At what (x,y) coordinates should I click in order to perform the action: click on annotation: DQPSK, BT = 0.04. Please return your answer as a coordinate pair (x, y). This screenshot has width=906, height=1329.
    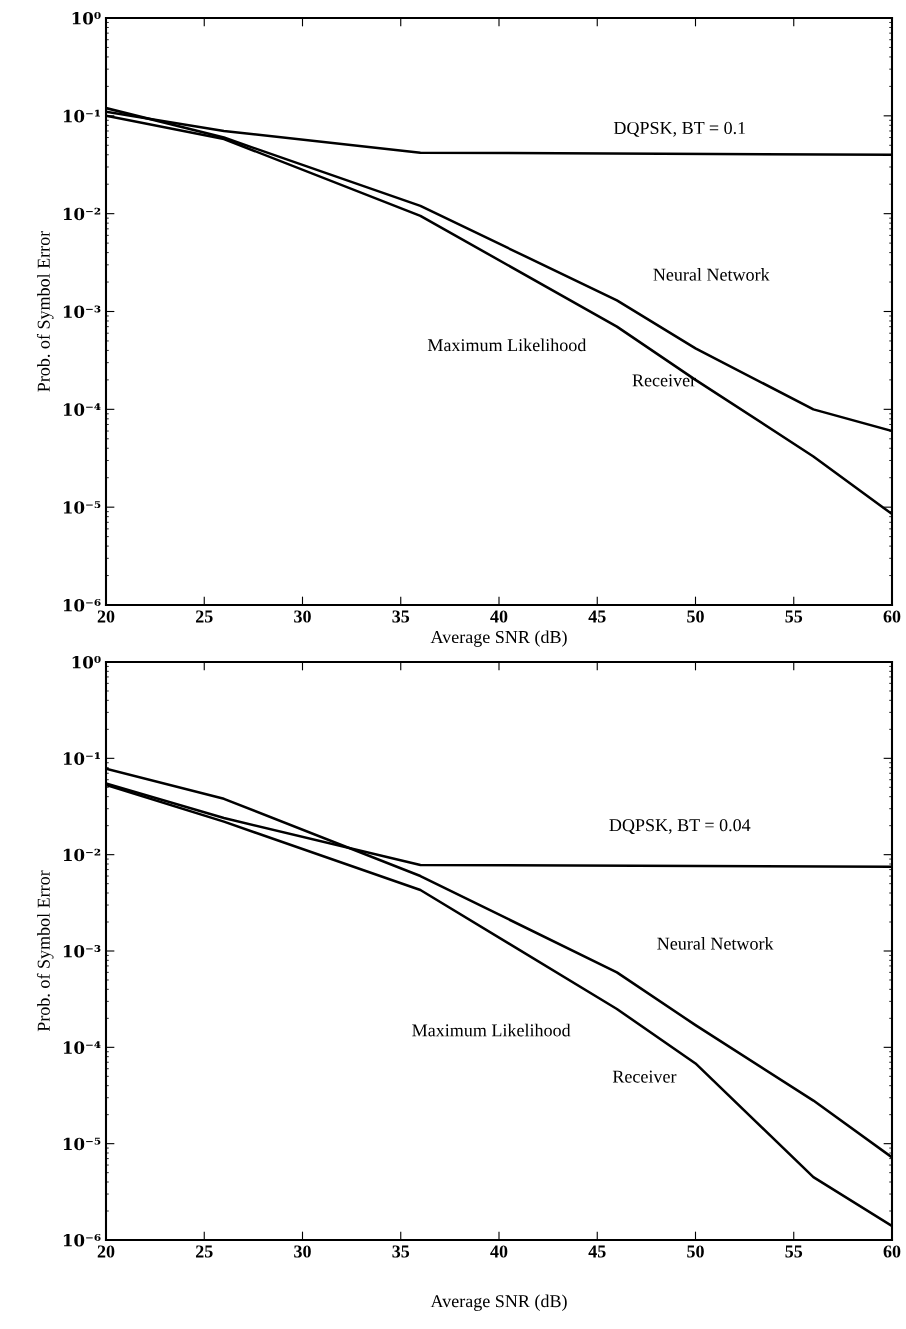
    Looking at the image, I should click on (680, 826).